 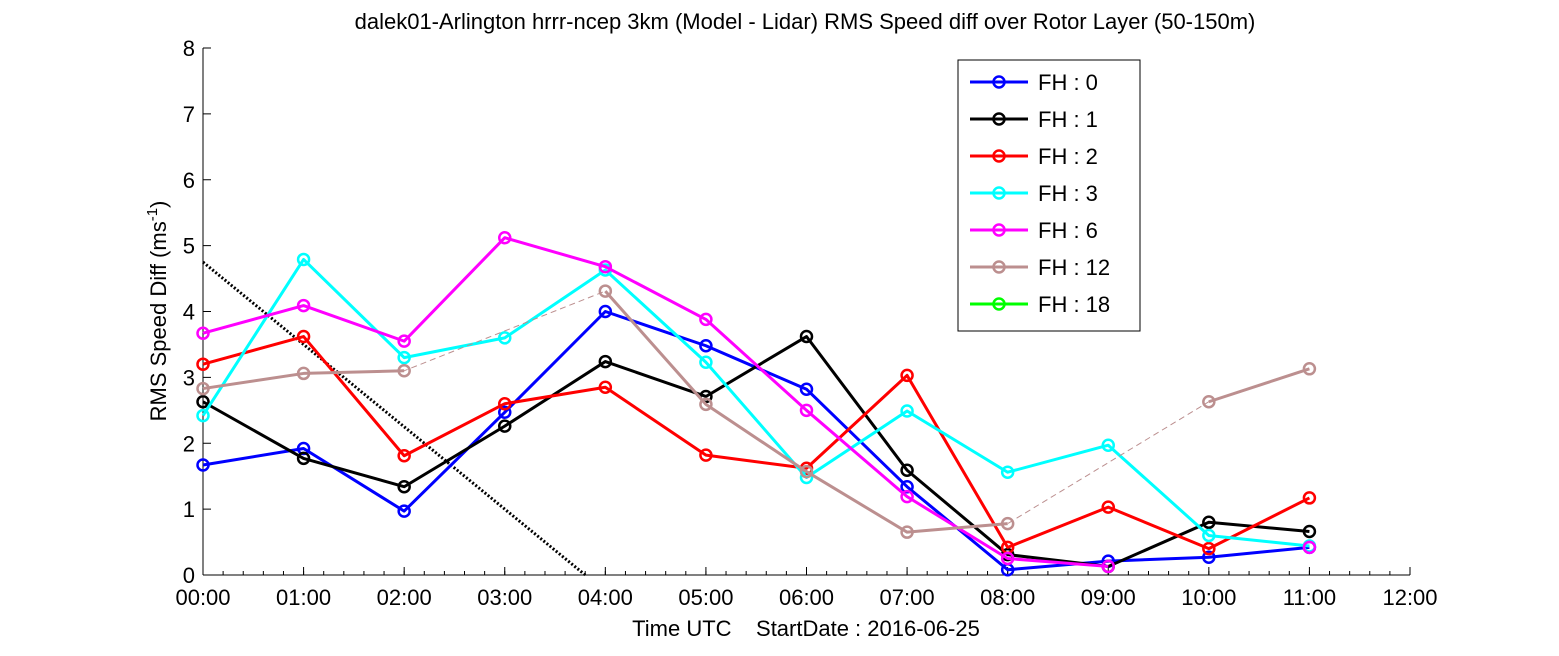 What do you see at coordinates (158, 204) in the screenshot?
I see `y-axis-label-close: )` at bounding box center [158, 204].